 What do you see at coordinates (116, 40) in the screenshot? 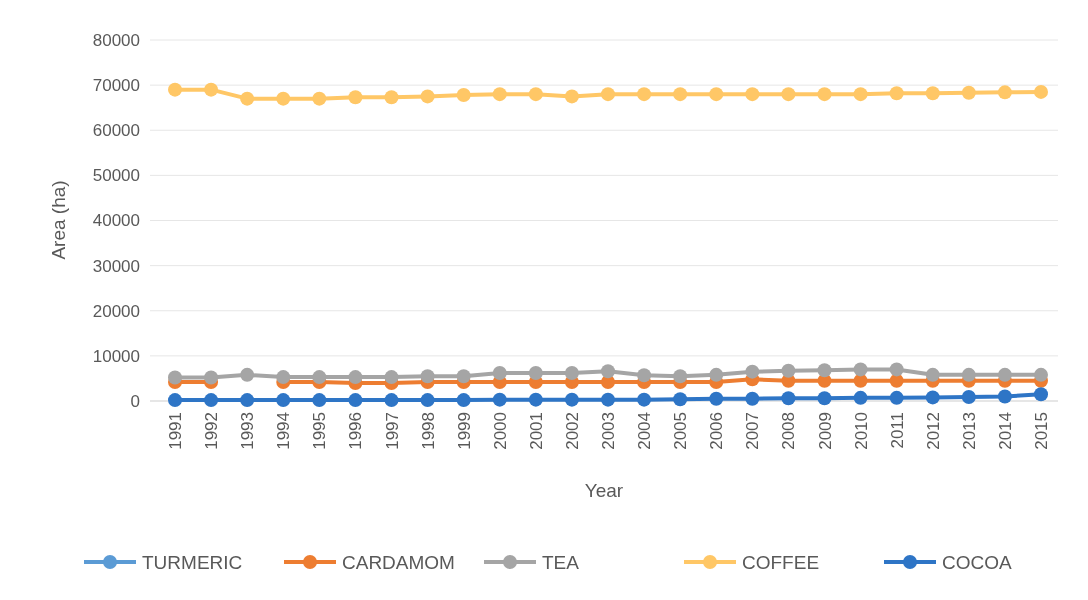
I see `y-tick-label: 80000` at bounding box center [116, 40].